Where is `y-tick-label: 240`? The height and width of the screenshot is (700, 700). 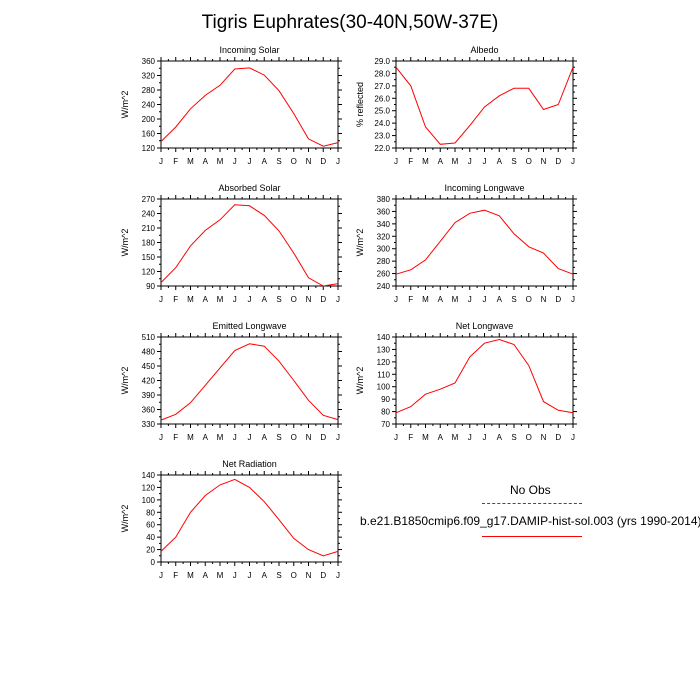
y-tick-label: 240 is located at coordinates (149, 105).